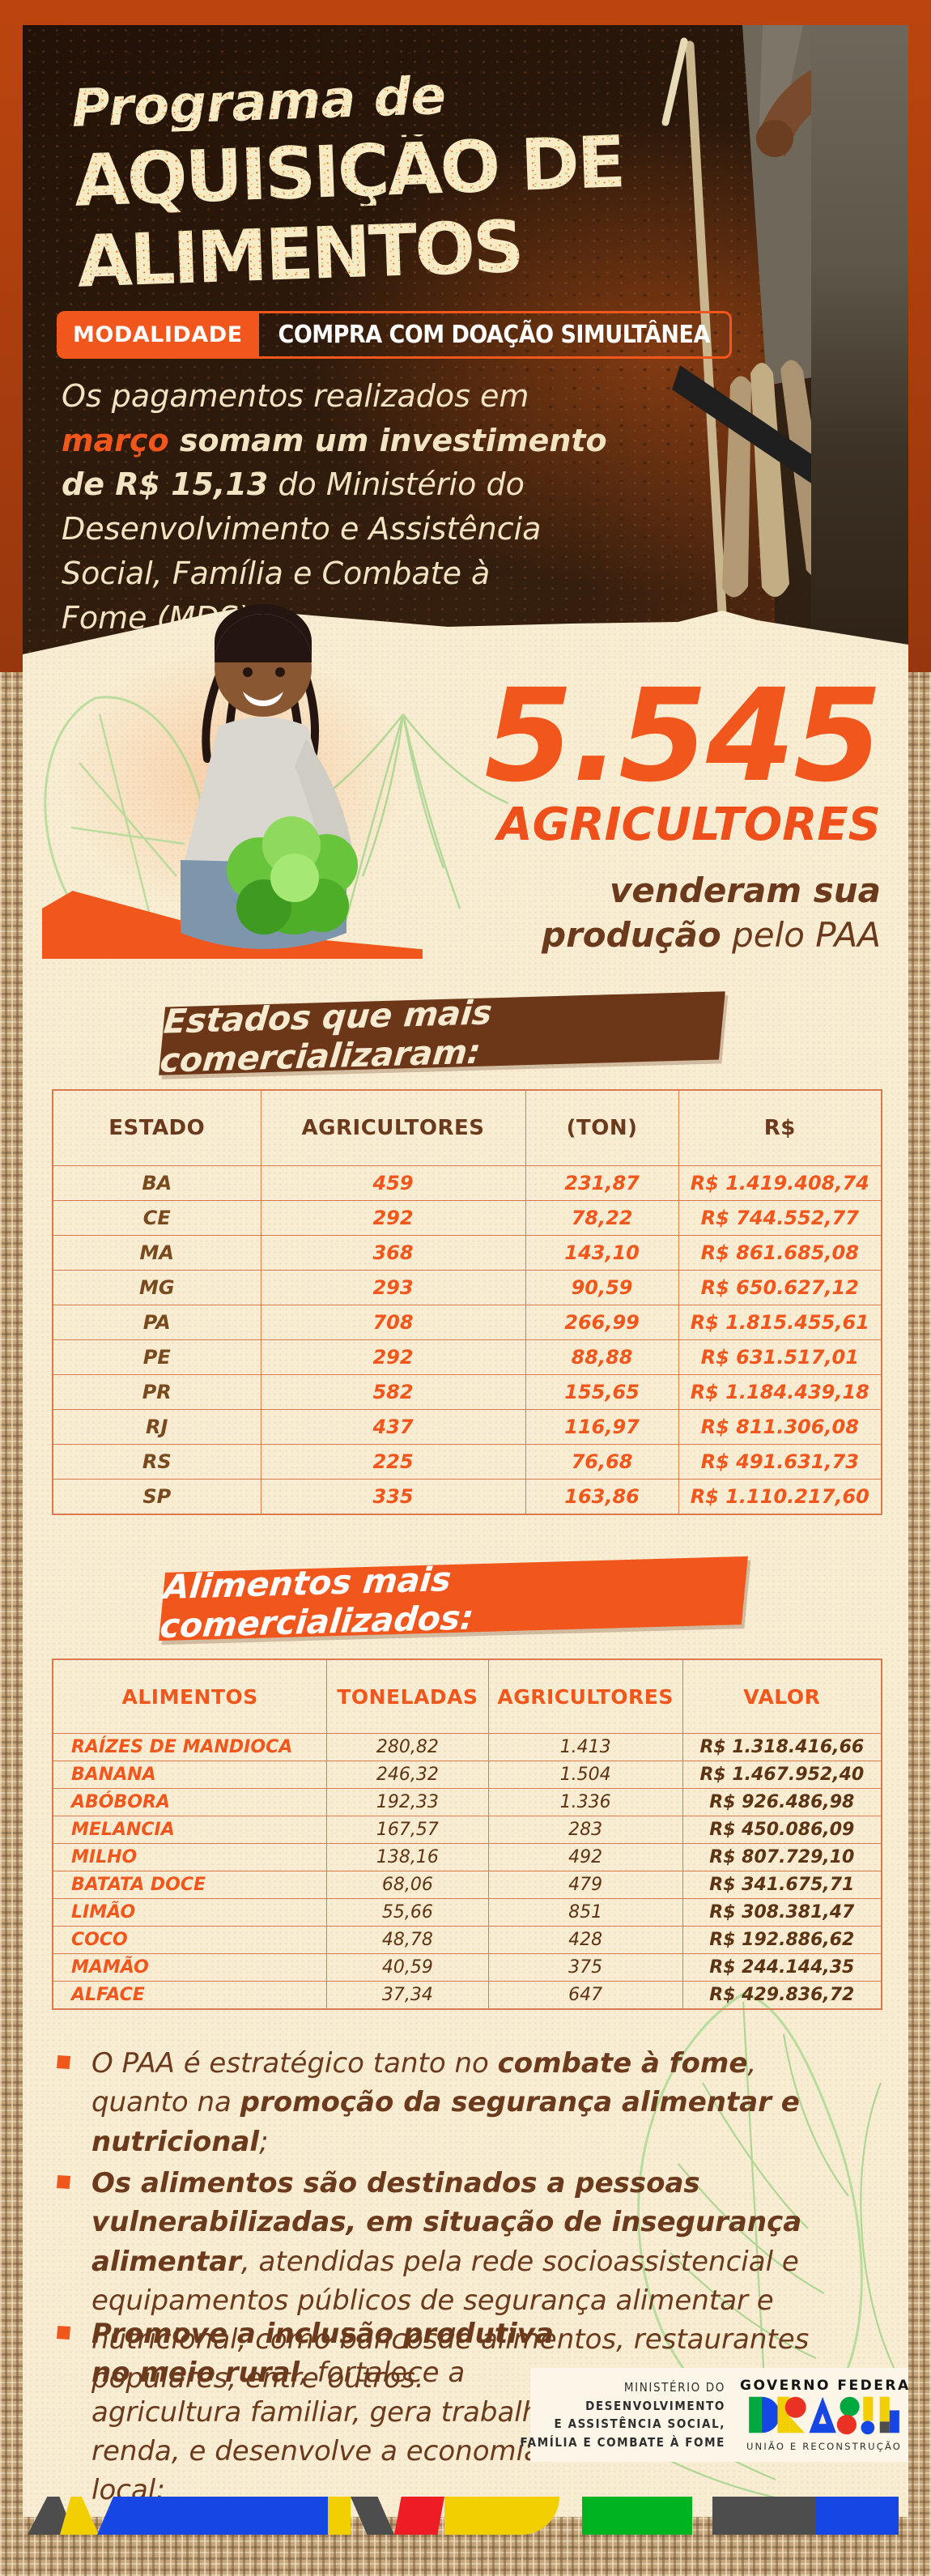 The width and height of the screenshot is (931, 2576). Describe the element at coordinates (683, 736) in the screenshot. I see `farmers-count: 5.545` at that location.